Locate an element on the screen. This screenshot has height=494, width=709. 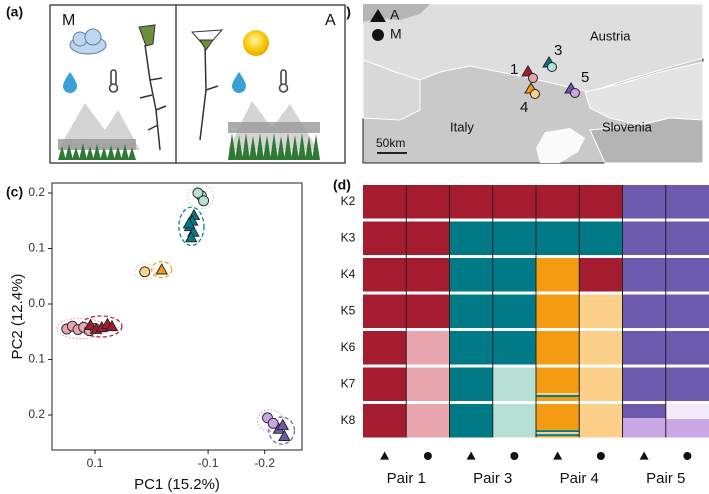
site-label: 5 is located at coordinates (585, 77).